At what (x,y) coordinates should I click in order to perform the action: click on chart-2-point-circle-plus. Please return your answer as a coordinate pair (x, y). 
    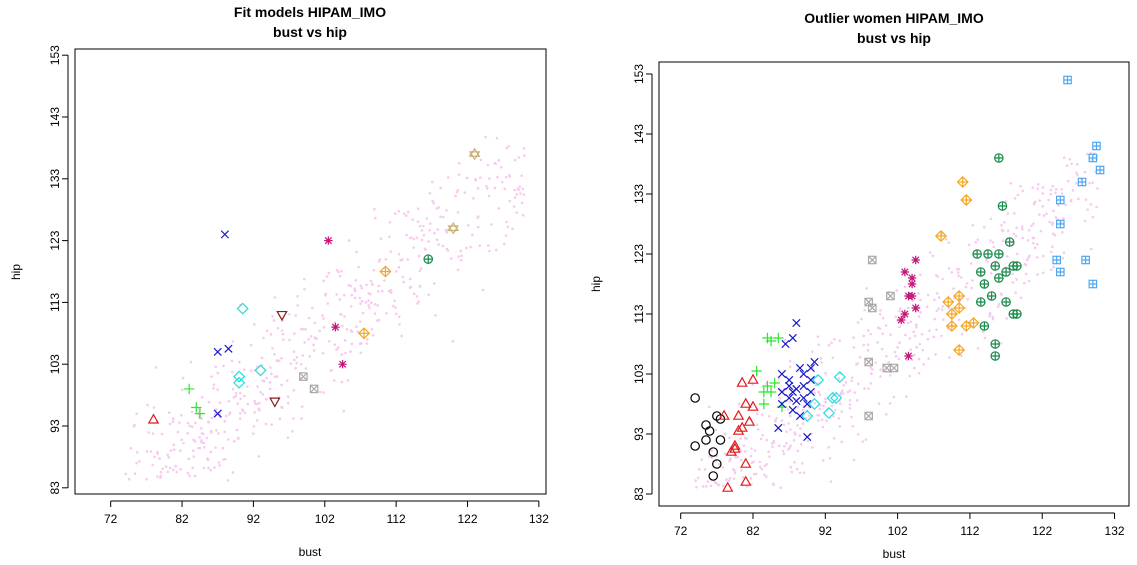
    Looking at the image, I should click on (1017, 314).